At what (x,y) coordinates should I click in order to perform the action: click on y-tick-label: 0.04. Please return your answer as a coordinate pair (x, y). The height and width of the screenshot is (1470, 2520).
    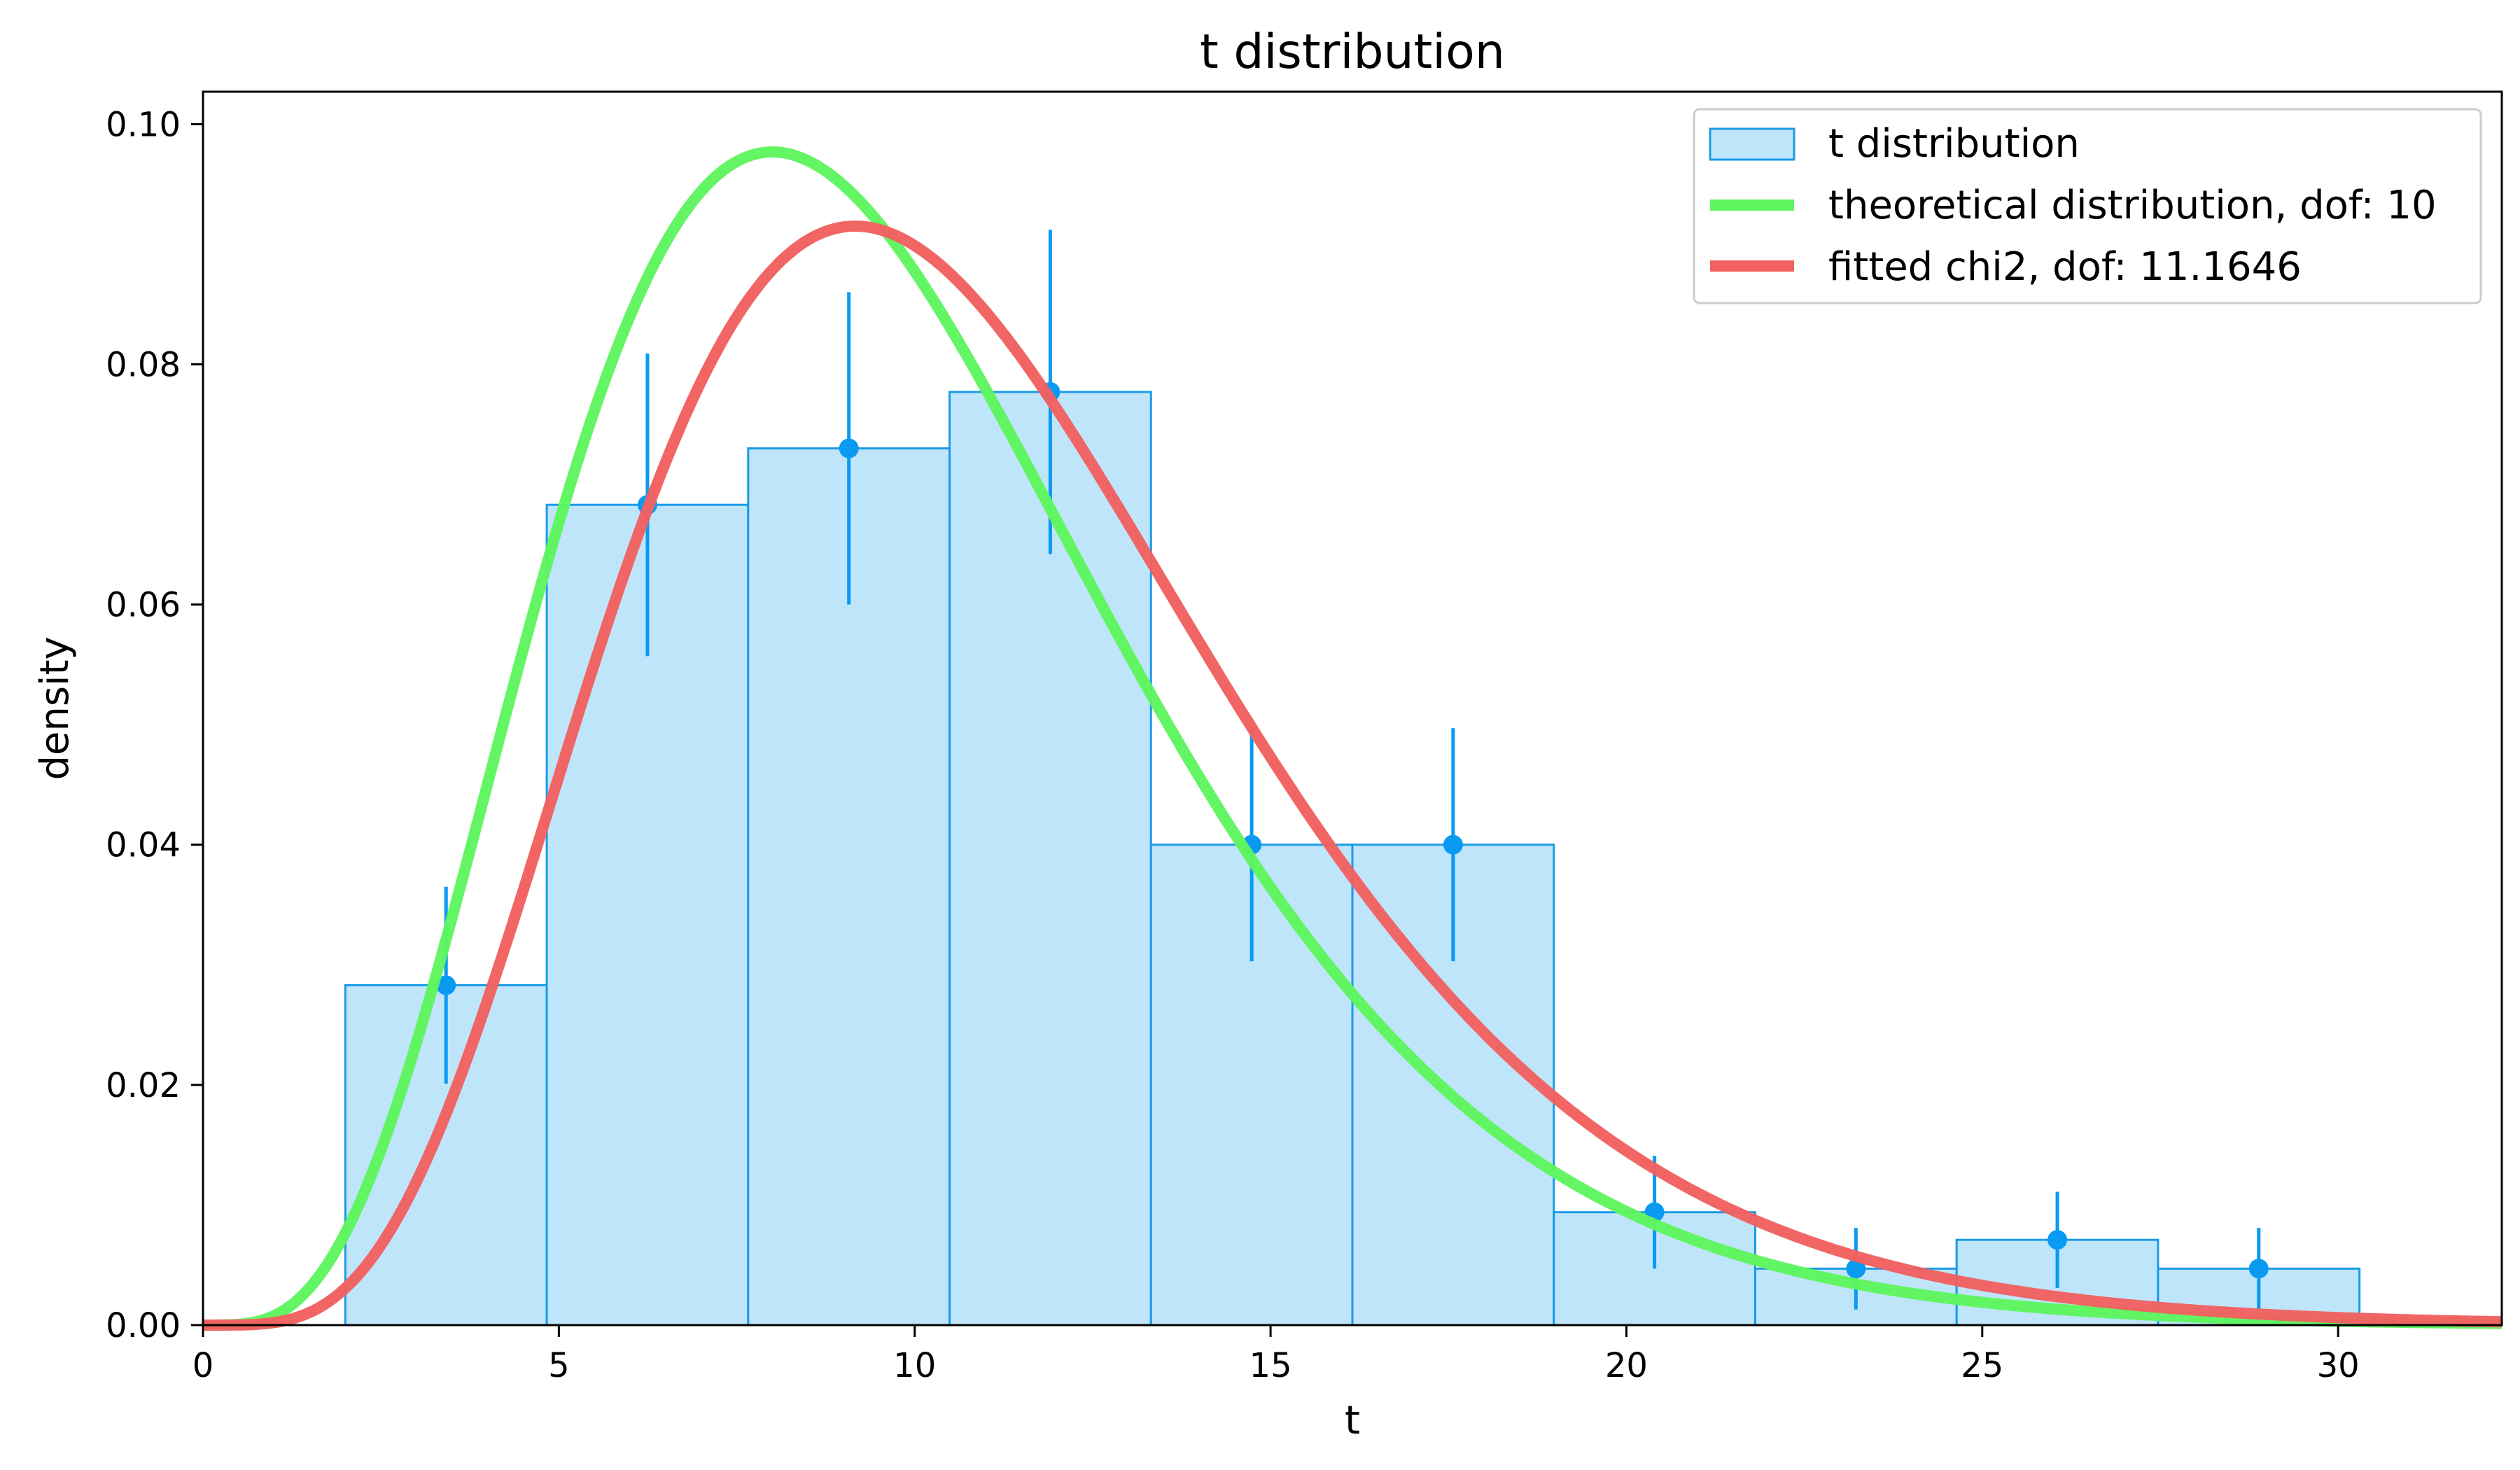
    Looking at the image, I should click on (143, 845).